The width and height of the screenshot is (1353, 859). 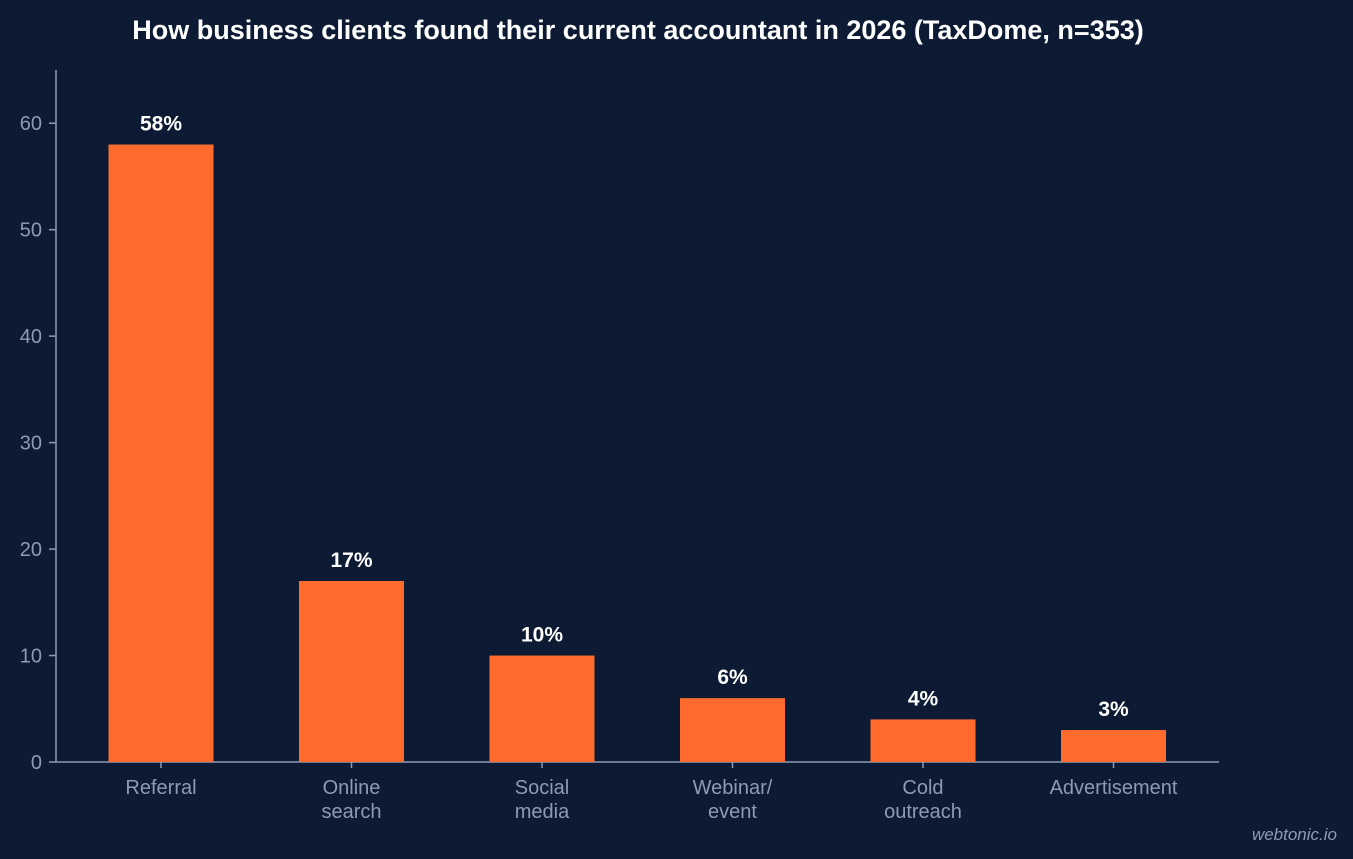 What do you see at coordinates (351, 812) in the screenshot?
I see `x-tick-label-line: search` at bounding box center [351, 812].